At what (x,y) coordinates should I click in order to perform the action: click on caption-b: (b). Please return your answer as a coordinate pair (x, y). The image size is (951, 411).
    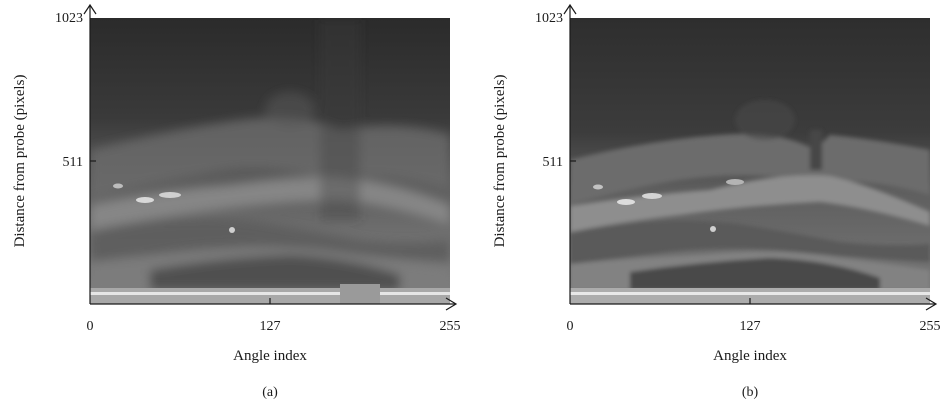
    Looking at the image, I should click on (750, 392).